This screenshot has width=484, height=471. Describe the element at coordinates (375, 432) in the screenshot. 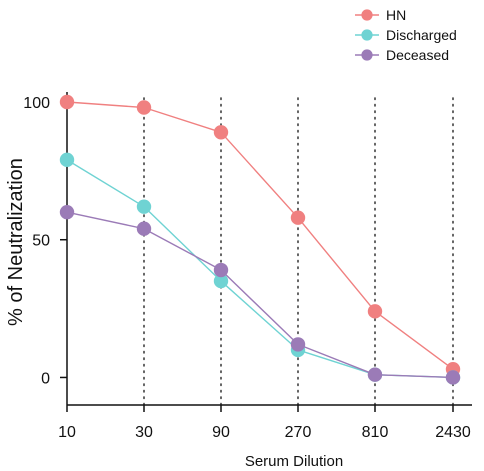

I see `x-tick-label-810: 810` at that location.